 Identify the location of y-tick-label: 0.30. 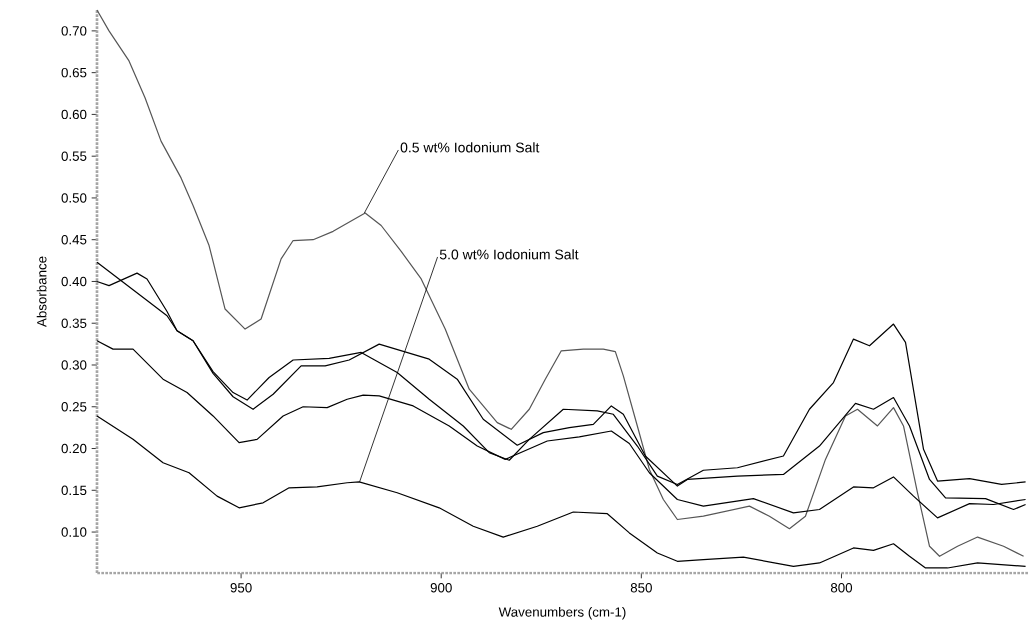
(74, 365).